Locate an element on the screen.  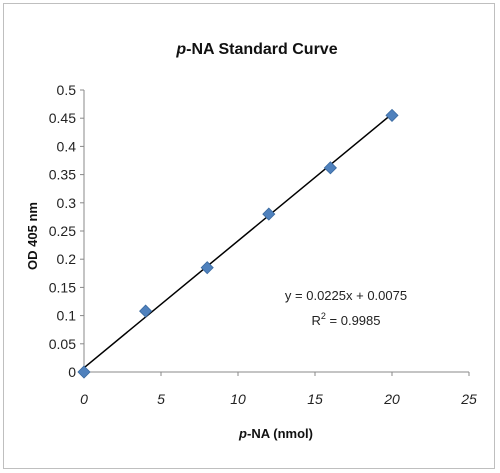
y-tick-label: 0.3 is located at coordinates (67, 203).